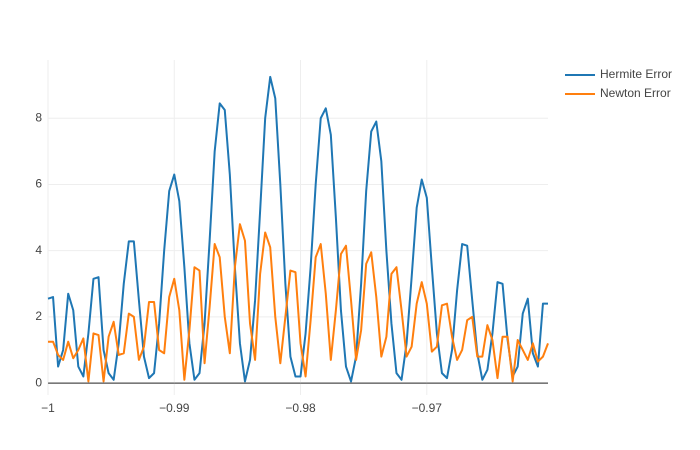 The height and width of the screenshot is (450, 700). What do you see at coordinates (174, 408) in the screenshot?
I see `x-tick-label: −0.99` at bounding box center [174, 408].